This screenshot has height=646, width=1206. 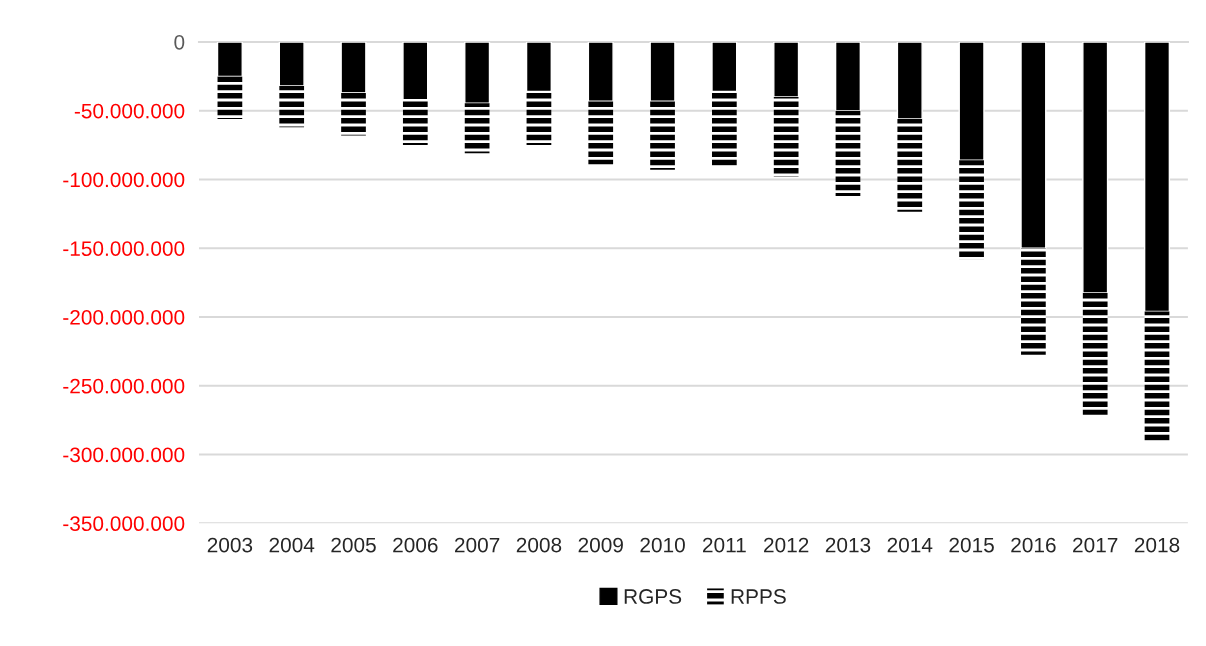 I want to click on y-tick-label: -100.000.000, so click(x=124, y=180).